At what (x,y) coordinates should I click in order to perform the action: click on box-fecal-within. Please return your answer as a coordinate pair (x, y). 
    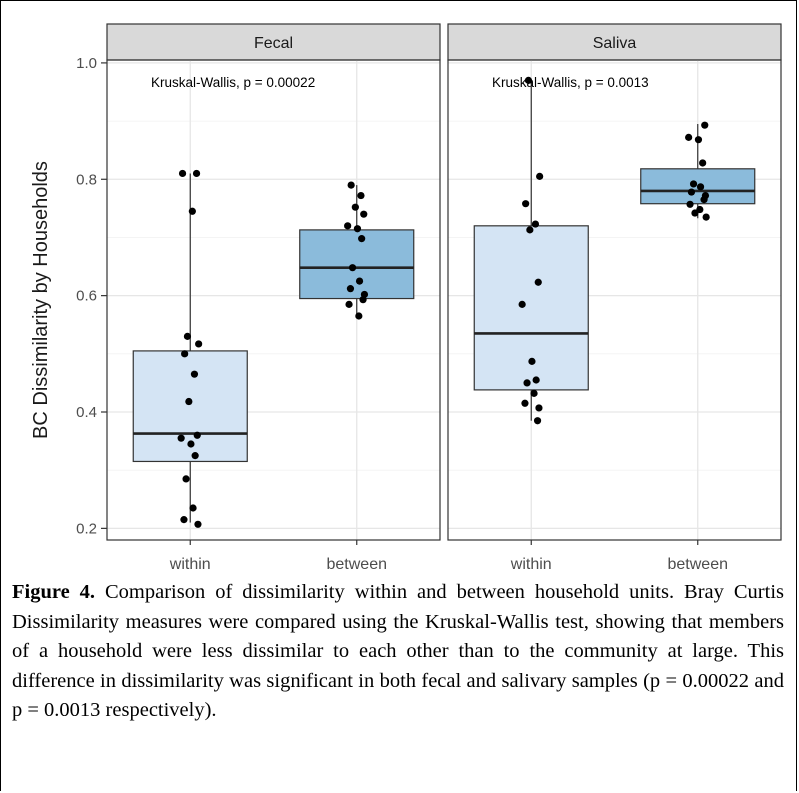
    Looking at the image, I should click on (190, 348).